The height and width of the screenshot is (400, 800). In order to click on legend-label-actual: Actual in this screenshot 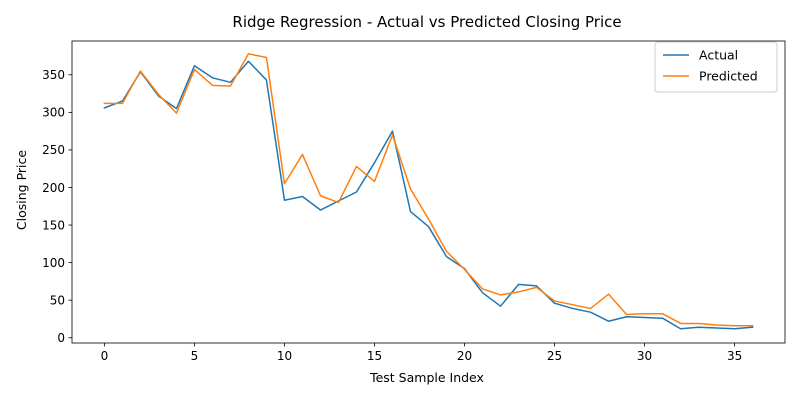, I will do `click(718, 55)`.